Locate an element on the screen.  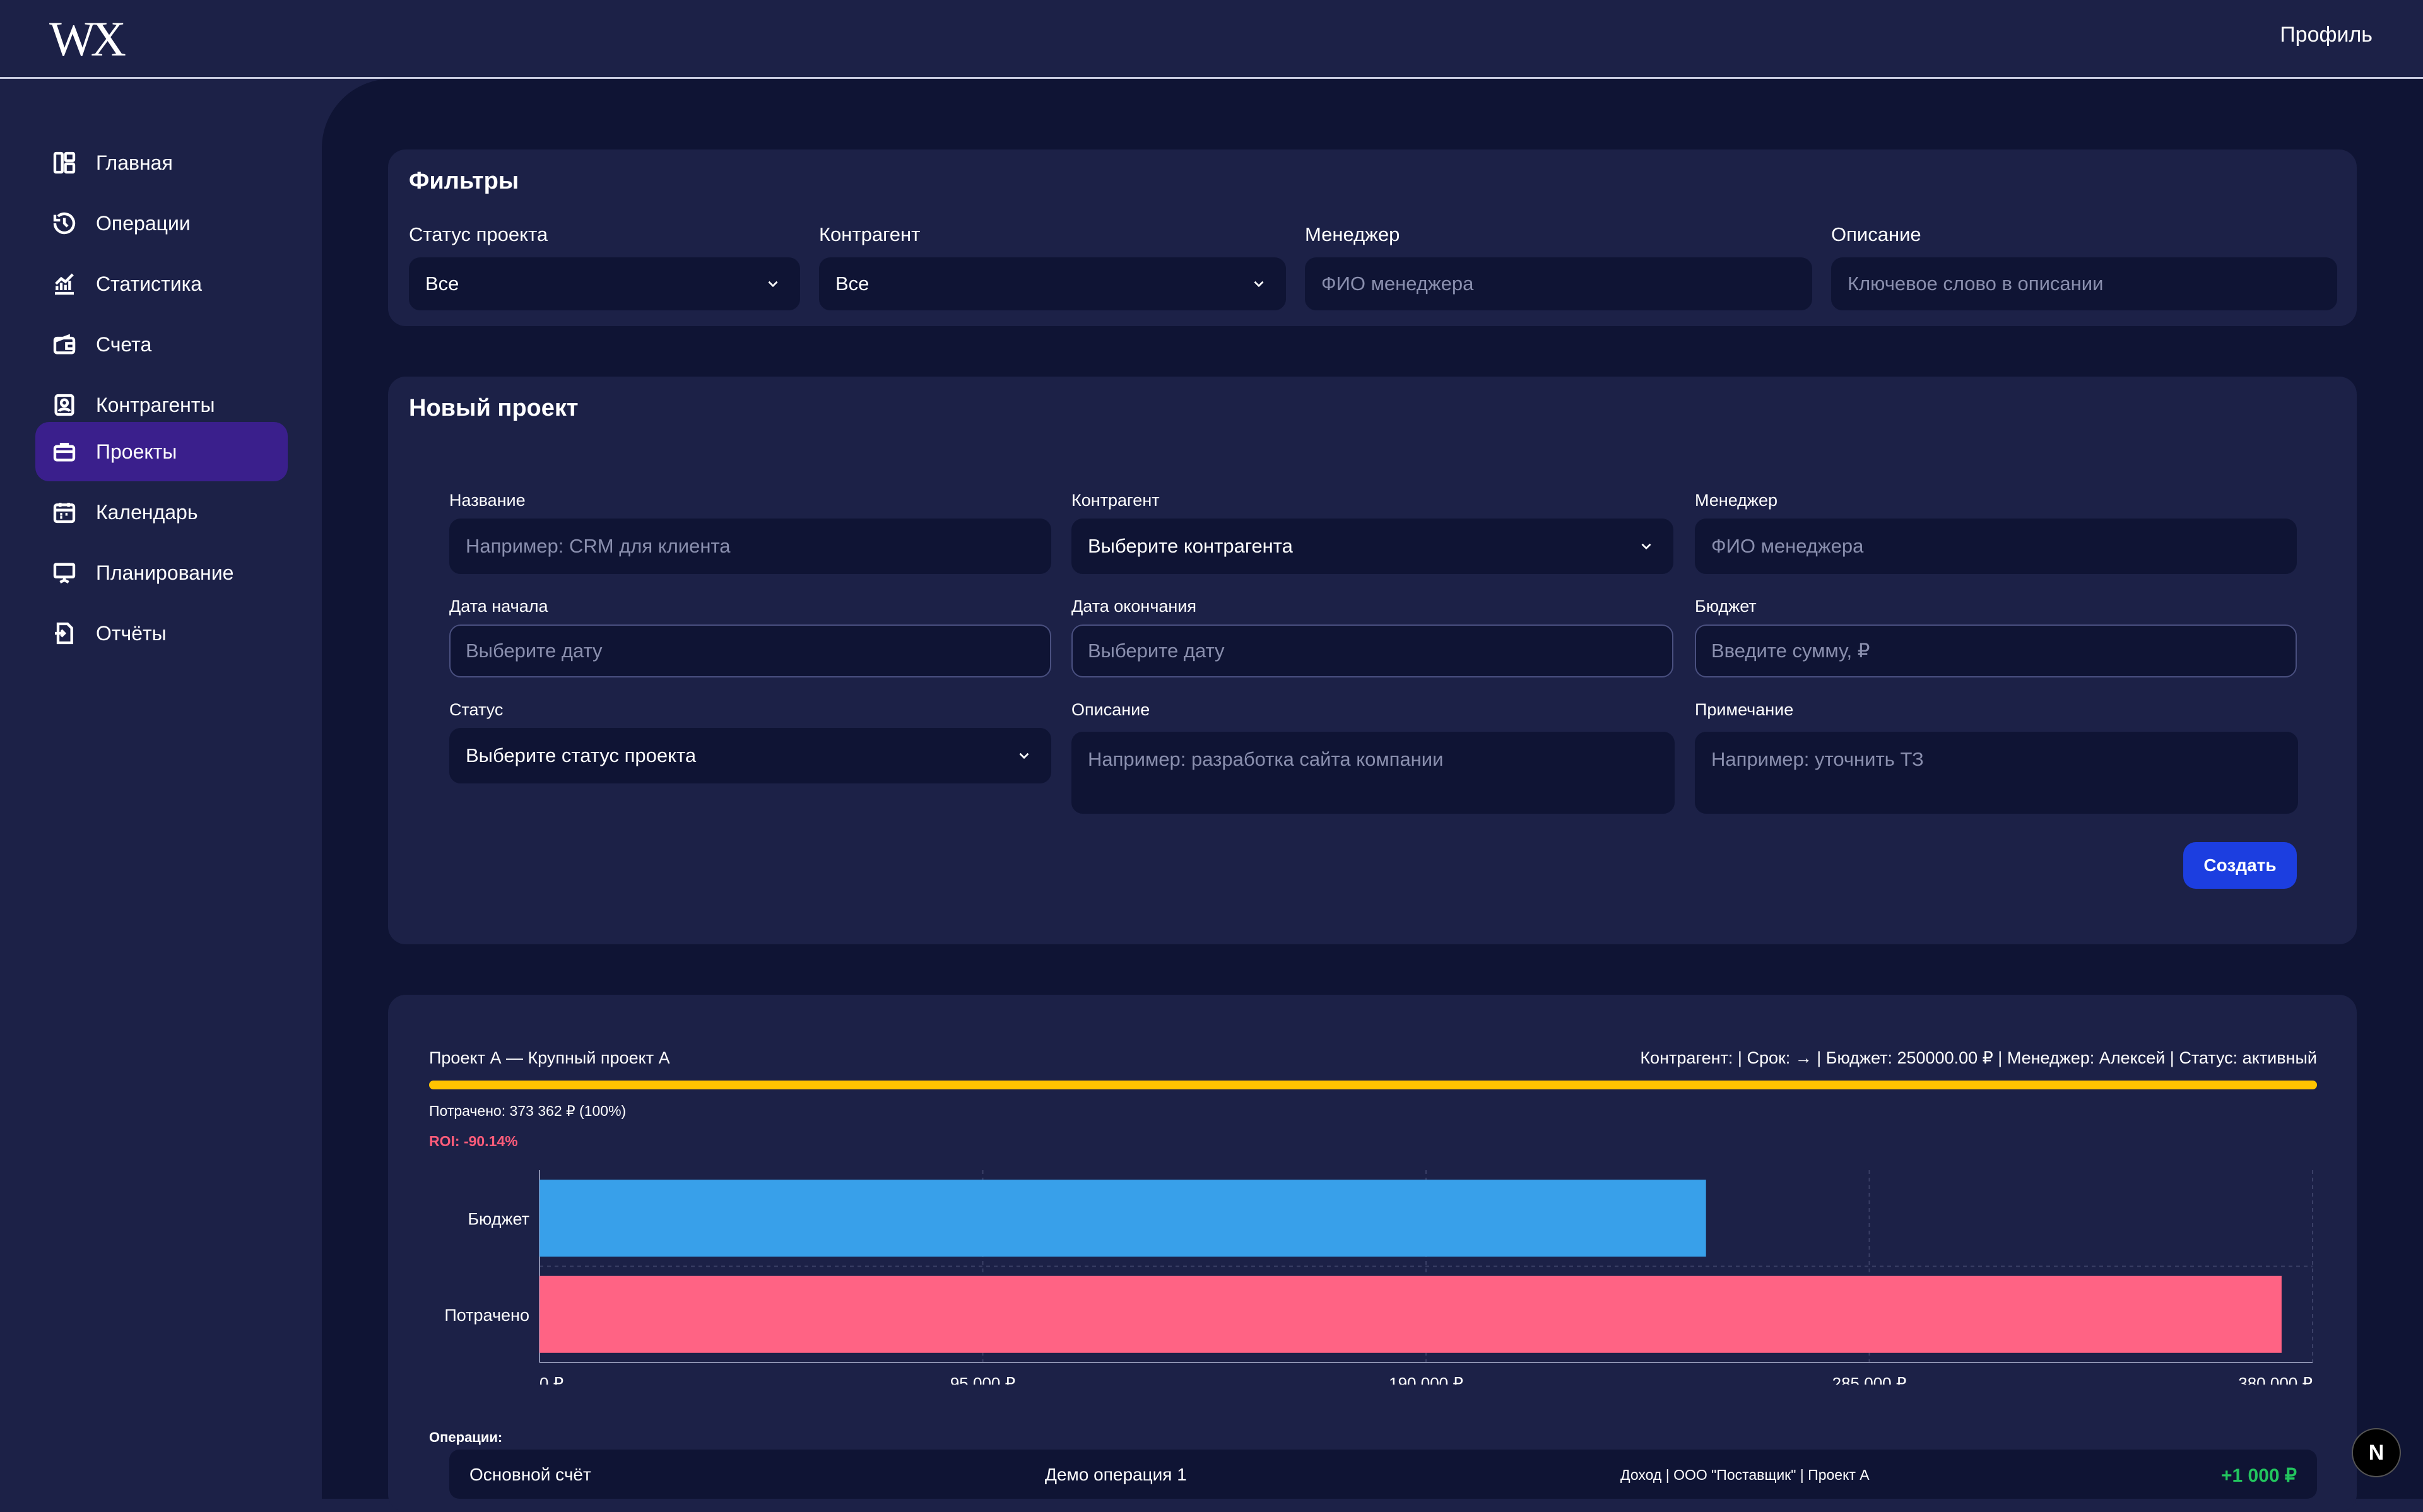
wallet-icon is located at coordinates (64, 344).